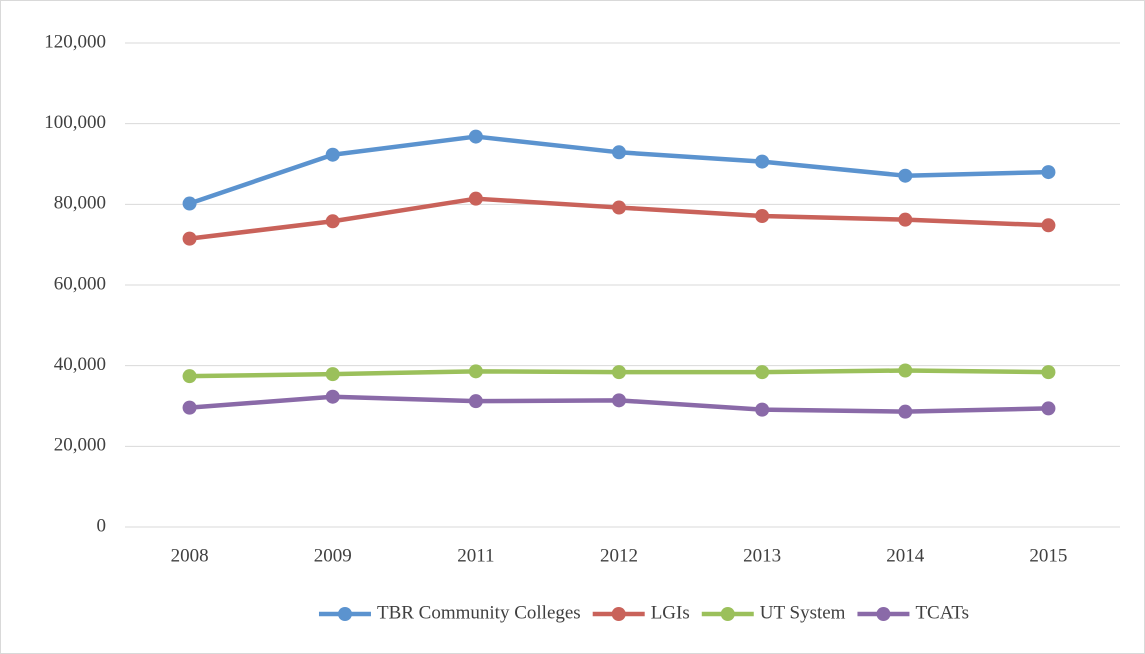 The height and width of the screenshot is (654, 1145). What do you see at coordinates (1048, 555) in the screenshot?
I see `x-tick-label: 2015` at bounding box center [1048, 555].